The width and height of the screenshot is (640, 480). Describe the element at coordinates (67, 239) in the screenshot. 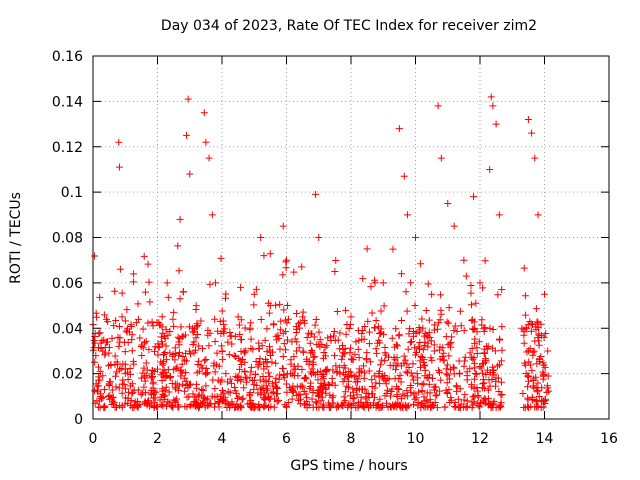

I see `y-tick-label: 0.08` at that location.